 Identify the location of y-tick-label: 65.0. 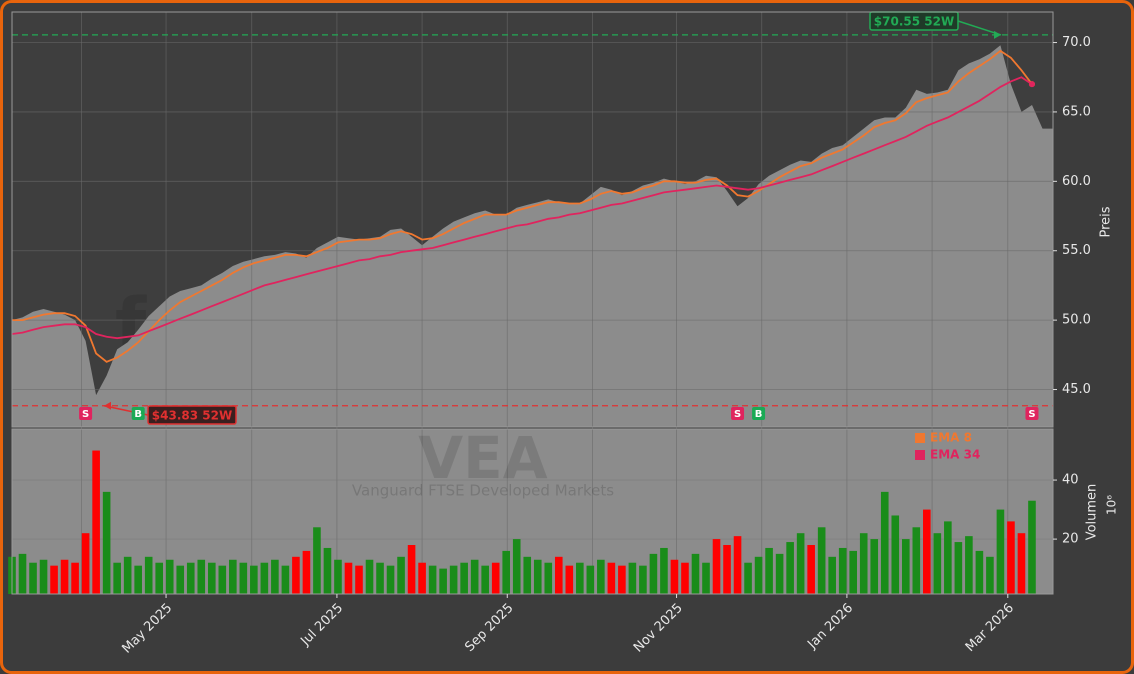
(1076, 111).